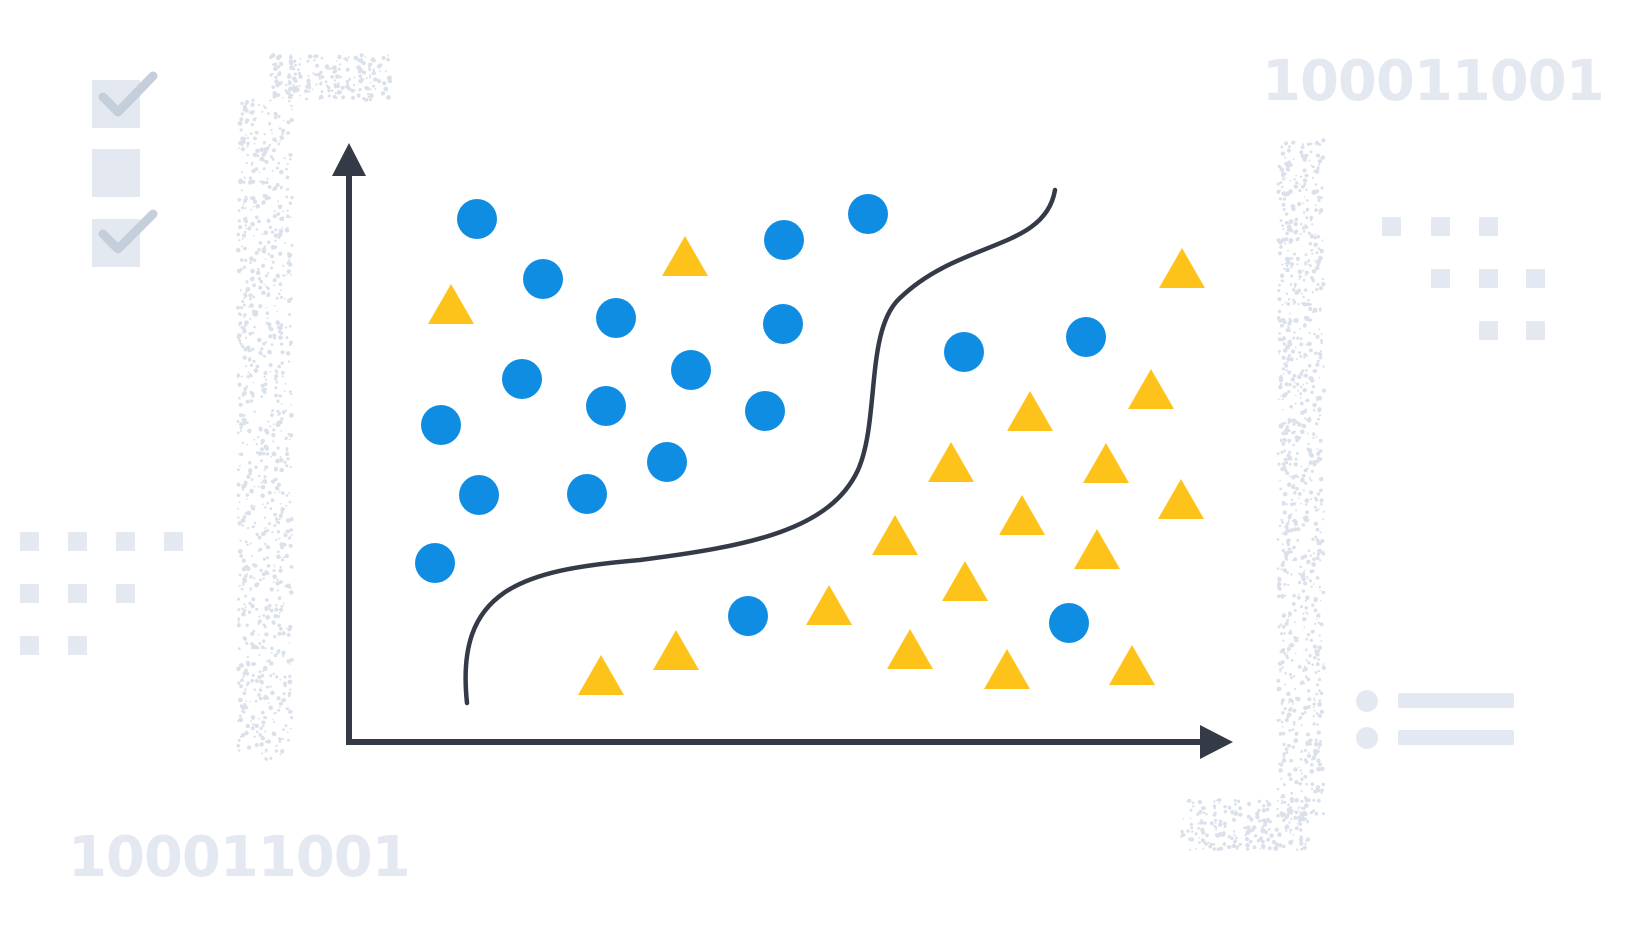 The height and width of the screenshot is (938, 1633). I want to click on binary-text-top: 100011001, so click(1433, 81).